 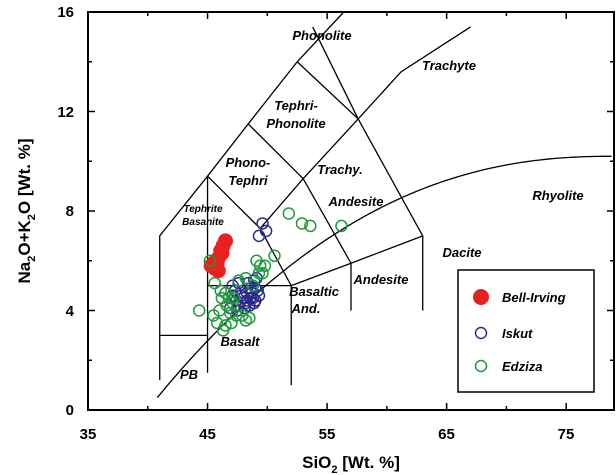 I want to click on legend: Bell-Irving Iskut Edziza, so click(x=526, y=331).